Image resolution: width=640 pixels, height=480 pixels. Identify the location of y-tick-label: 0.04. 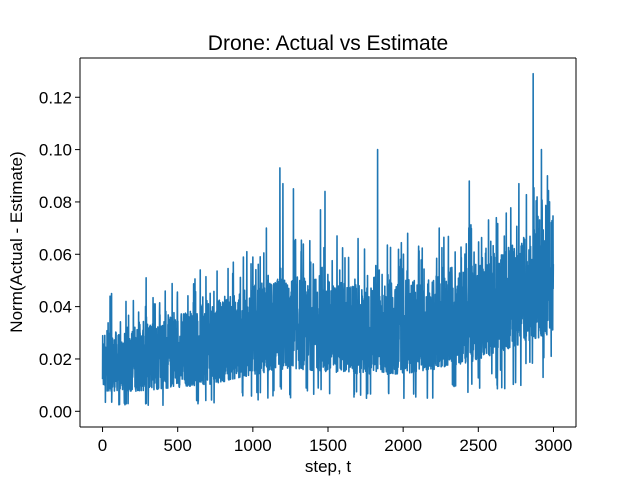
(55, 307).